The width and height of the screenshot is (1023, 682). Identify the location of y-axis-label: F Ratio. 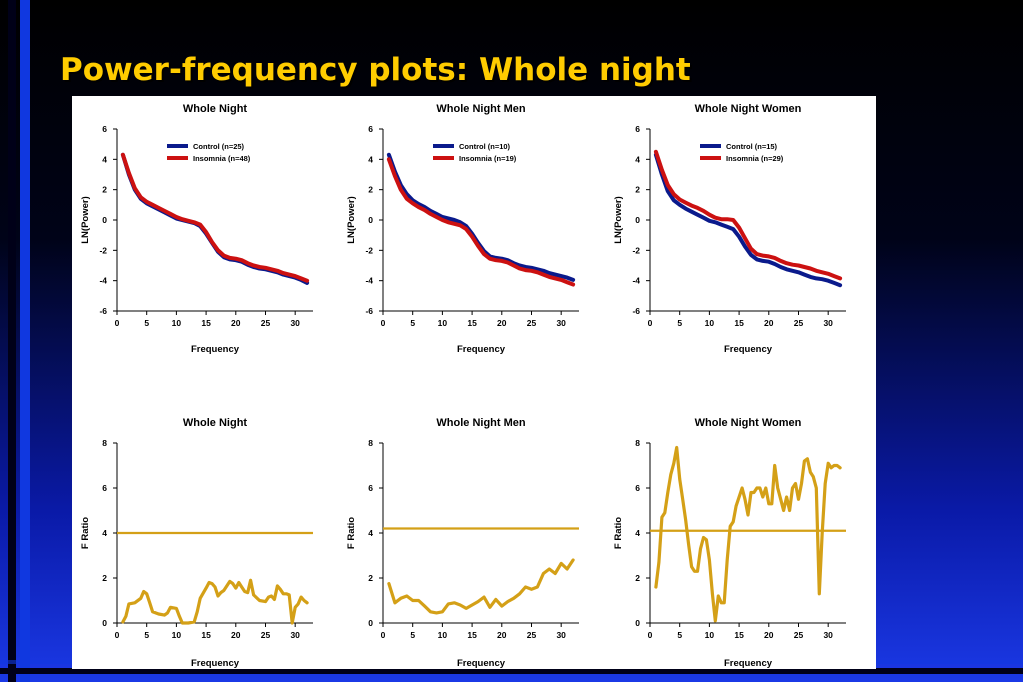
(85, 533).